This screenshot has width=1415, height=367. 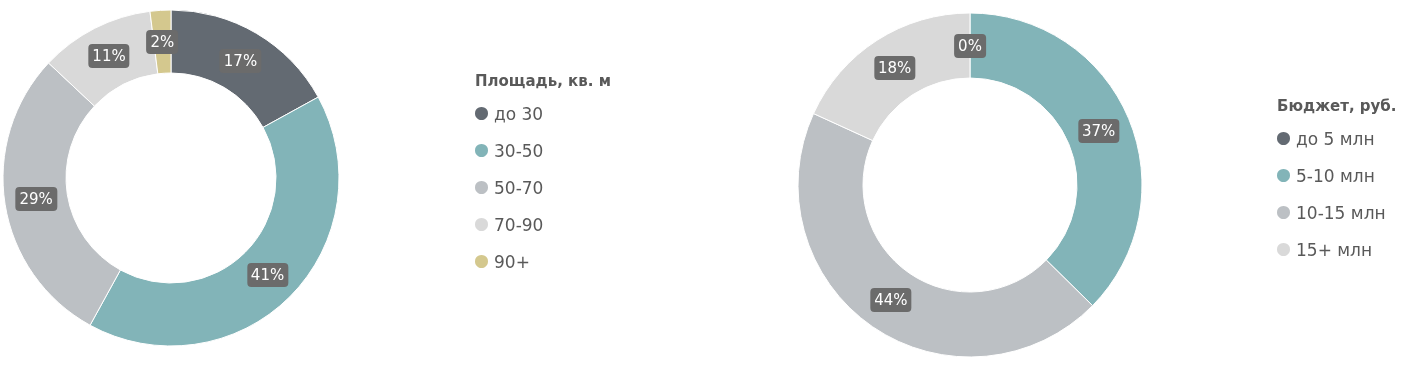 What do you see at coordinates (519, 150) in the screenshot?
I see `legend-label: 30-50` at bounding box center [519, 150].